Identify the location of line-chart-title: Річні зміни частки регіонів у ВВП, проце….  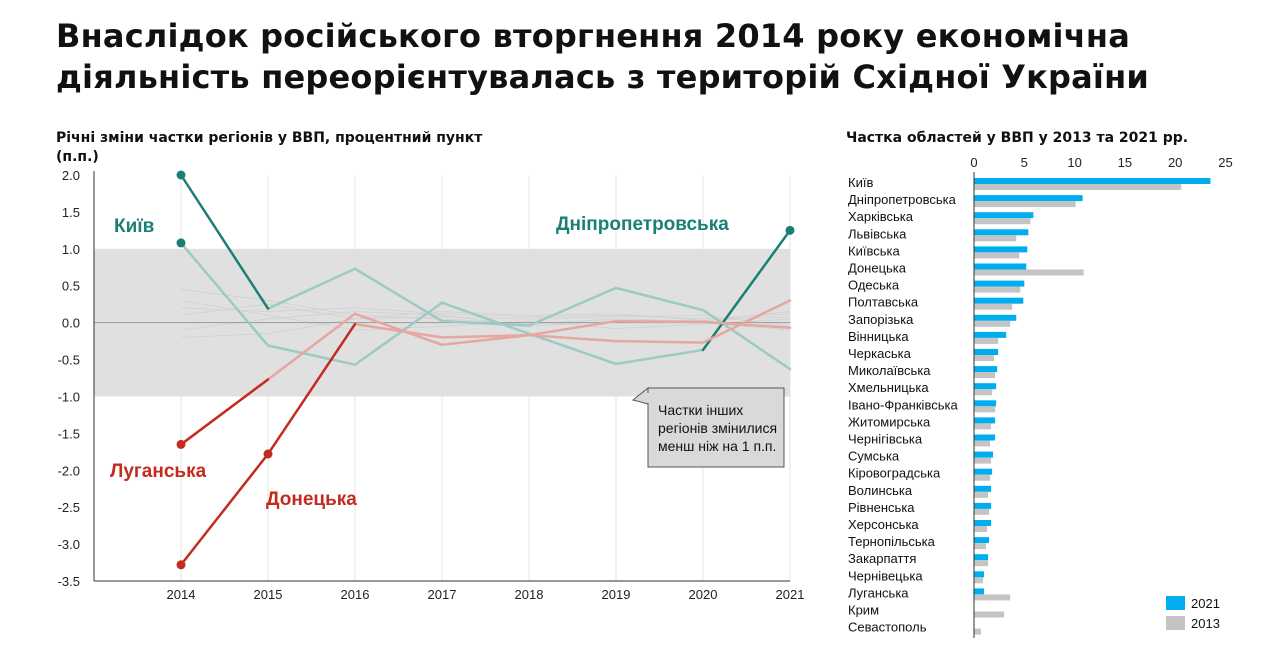
(269, 147).